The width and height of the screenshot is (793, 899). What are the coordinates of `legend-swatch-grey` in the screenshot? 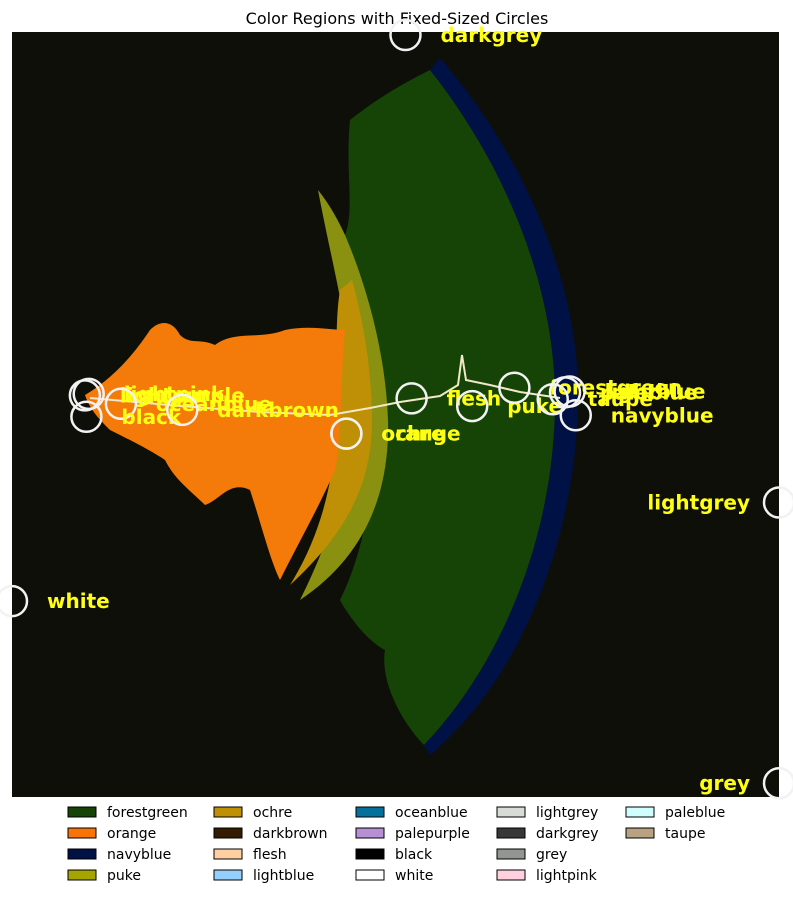 It's located at (511, 854).